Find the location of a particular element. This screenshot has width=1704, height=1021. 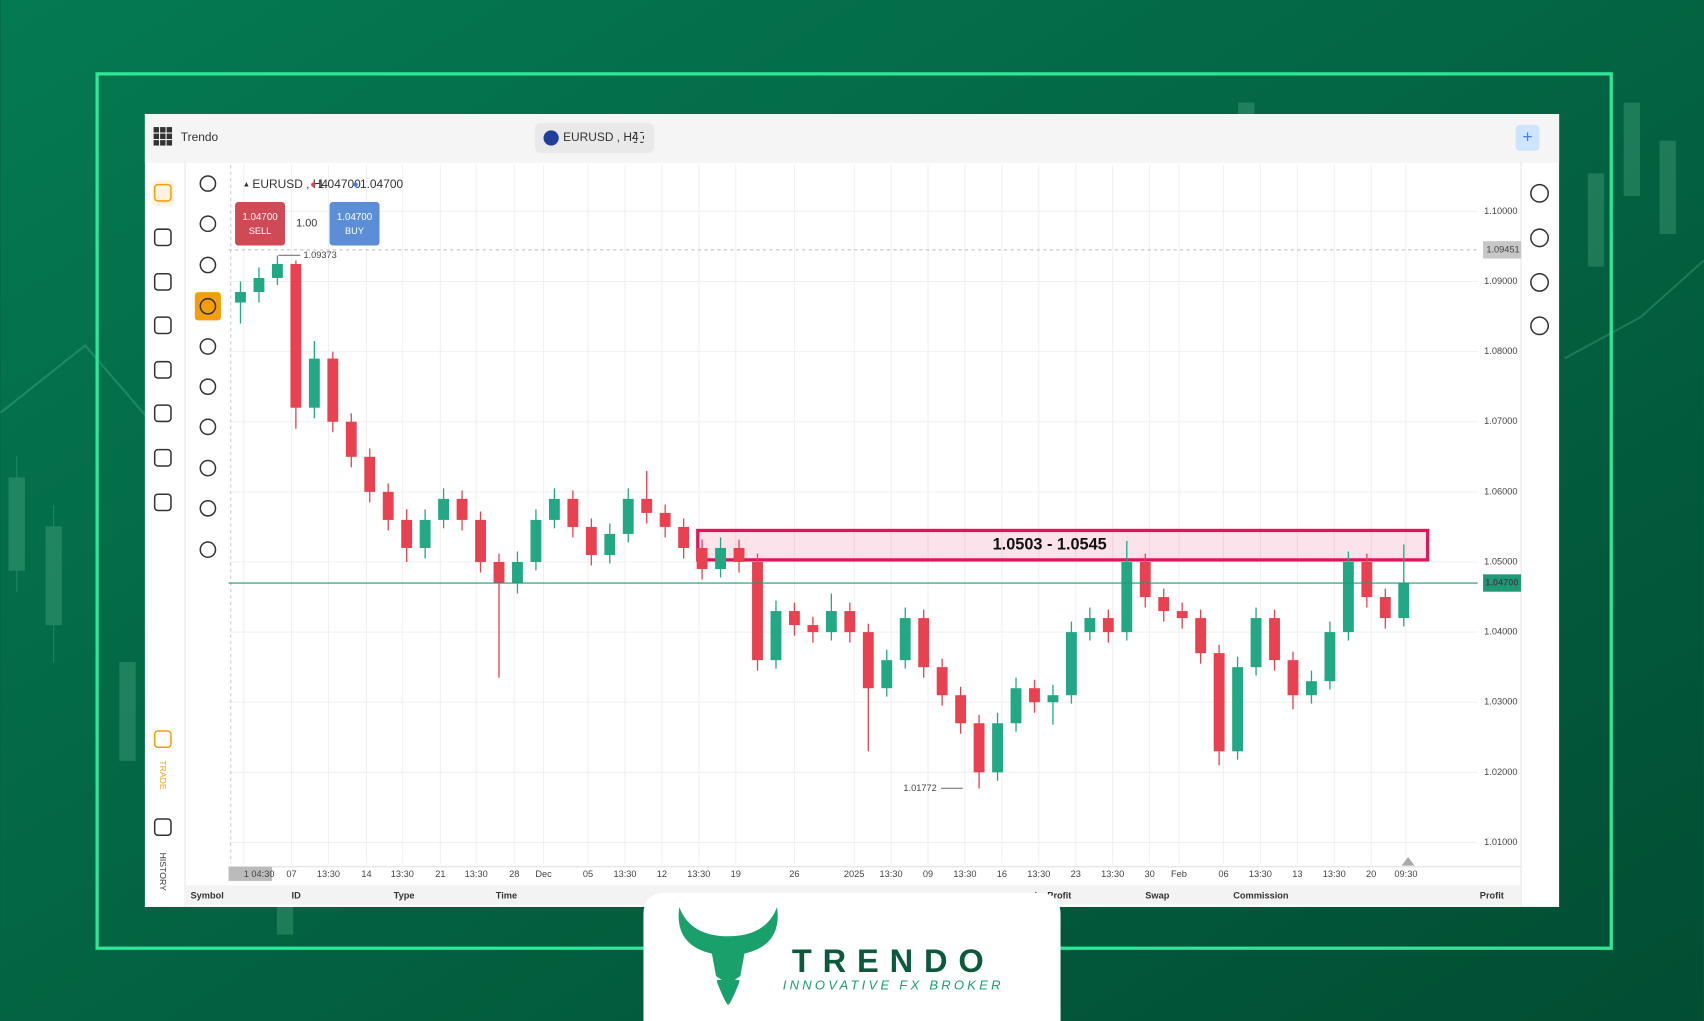

x-tick-label: Dec is located at coordinates (543, 874).